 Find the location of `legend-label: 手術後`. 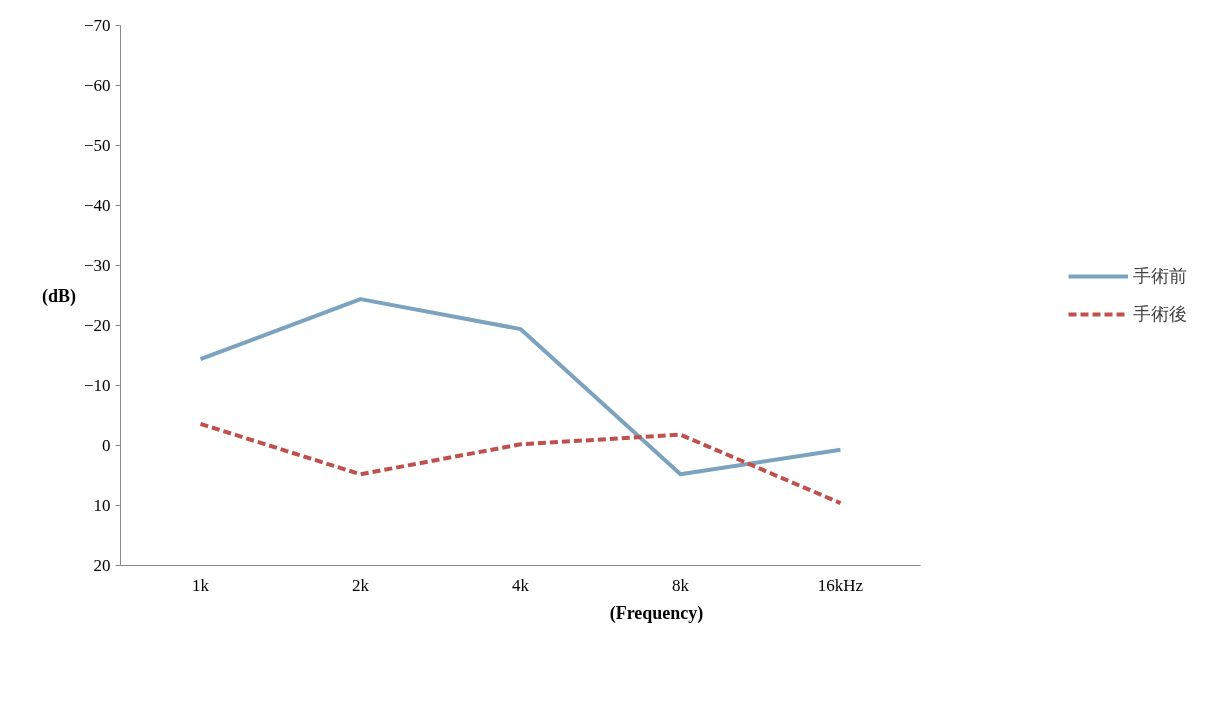

legend-label: 手術後 is located at coordinates (1160, 314).